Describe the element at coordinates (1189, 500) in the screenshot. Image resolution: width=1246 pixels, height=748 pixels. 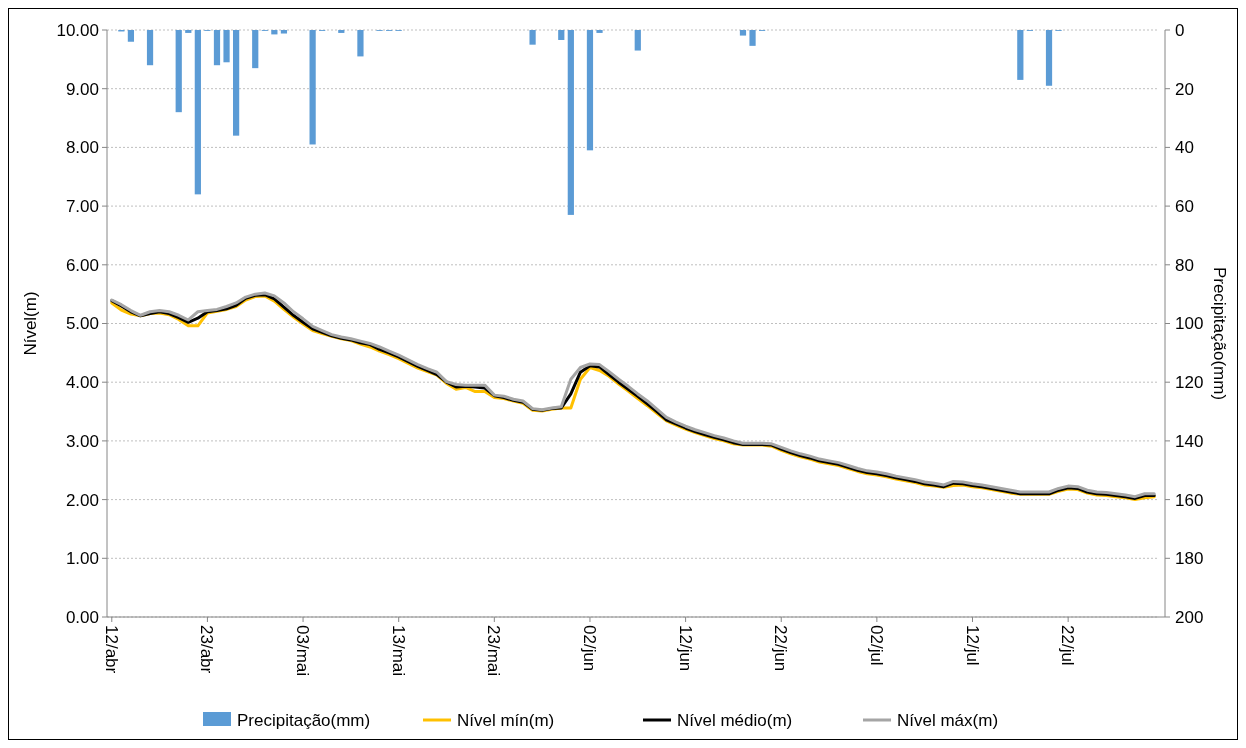
I see `y2-tick-label: 160` at that location.